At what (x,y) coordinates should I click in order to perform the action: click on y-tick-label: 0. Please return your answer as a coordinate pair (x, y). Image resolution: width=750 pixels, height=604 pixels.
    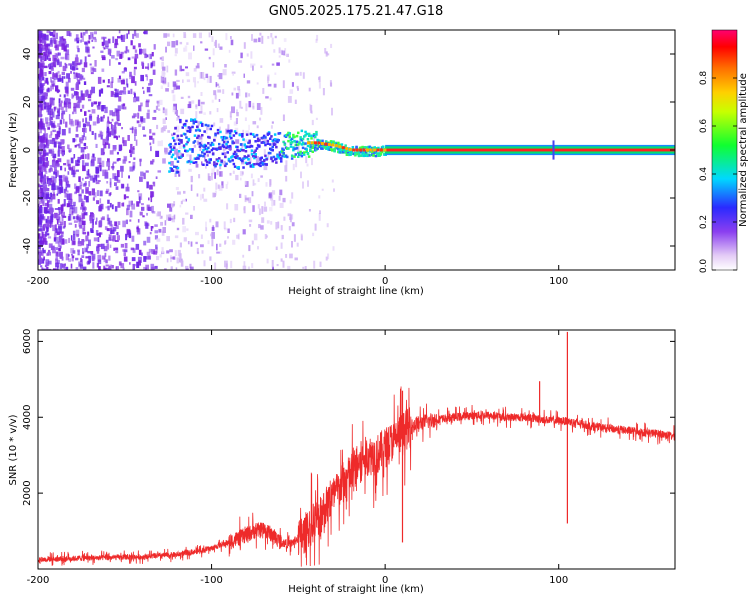
    Looking at the image, I should click on (27, 150).